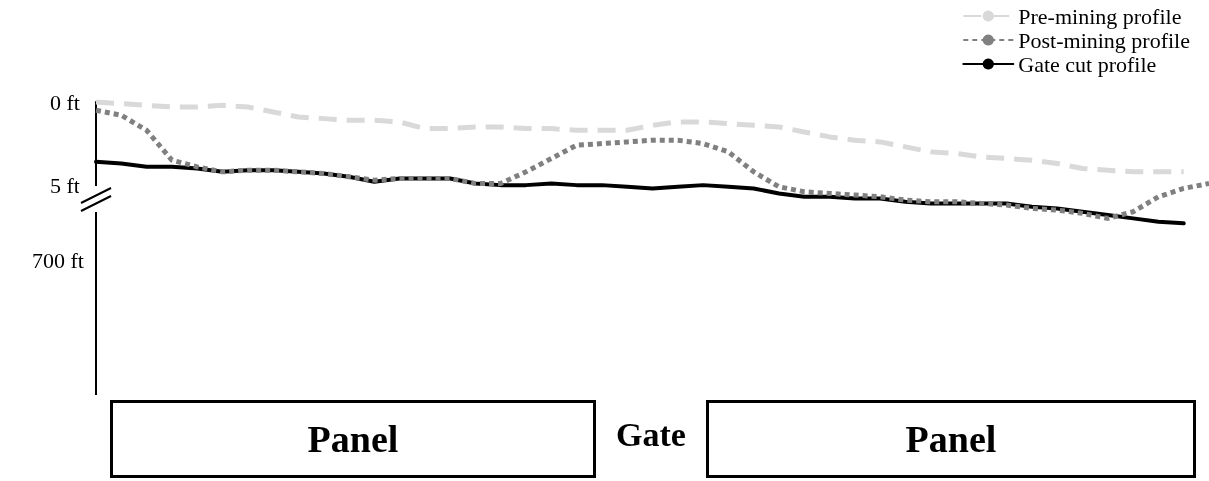 This screenshot has height=481, width=1209. What do you see at coordinates (1100, 16) in the screenshot?
I see `legend-label: Pre-mining profile` at bounding box center [1100, 16].